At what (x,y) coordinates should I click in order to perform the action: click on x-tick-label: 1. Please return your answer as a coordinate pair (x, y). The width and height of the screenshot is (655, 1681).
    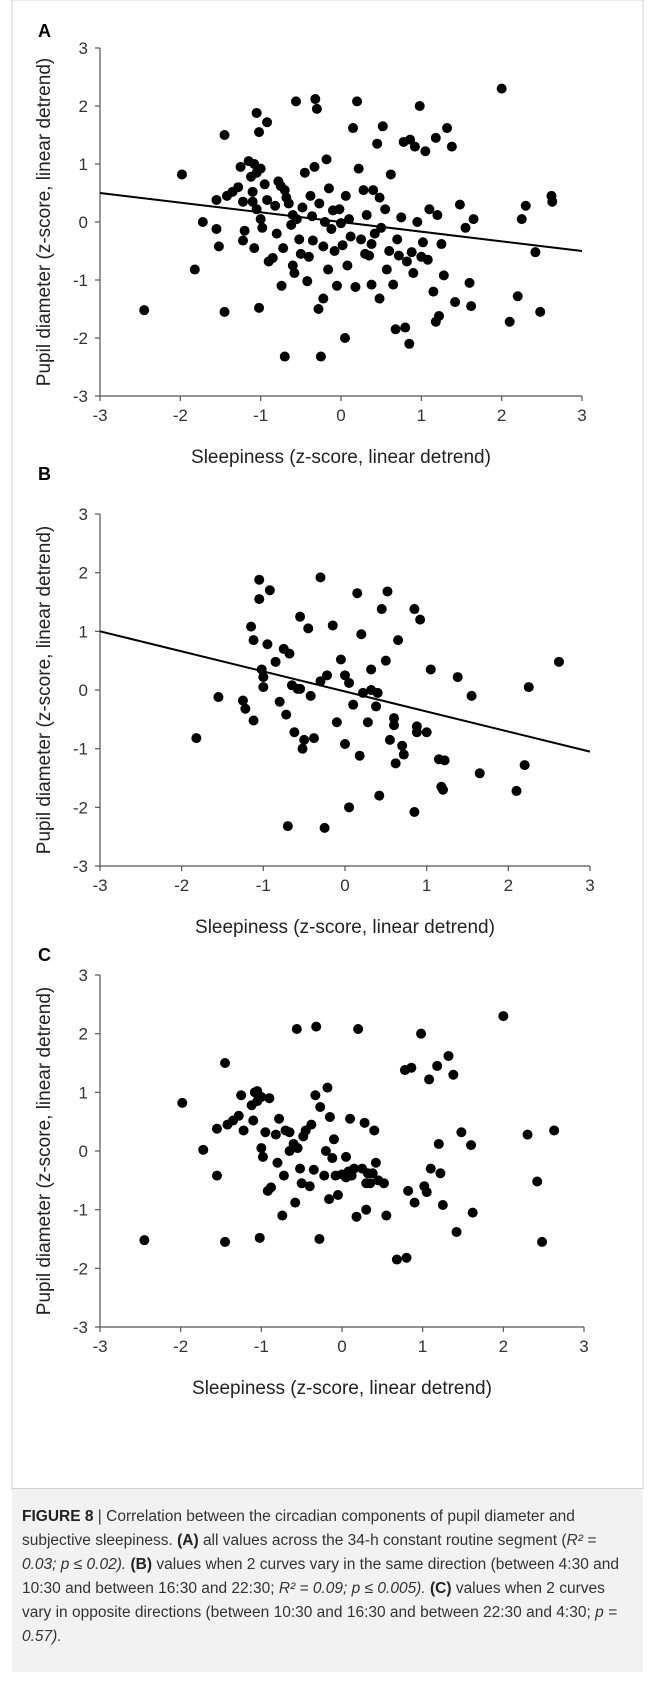
    Looking at the image, I should click on (422, 1346).